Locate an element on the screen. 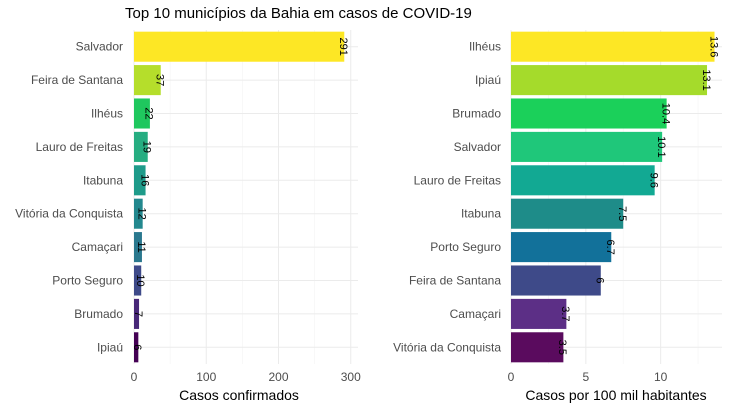 This screenshot has width=740, height=410. x-tick-label: 10 is located at coordinates (661, 377).